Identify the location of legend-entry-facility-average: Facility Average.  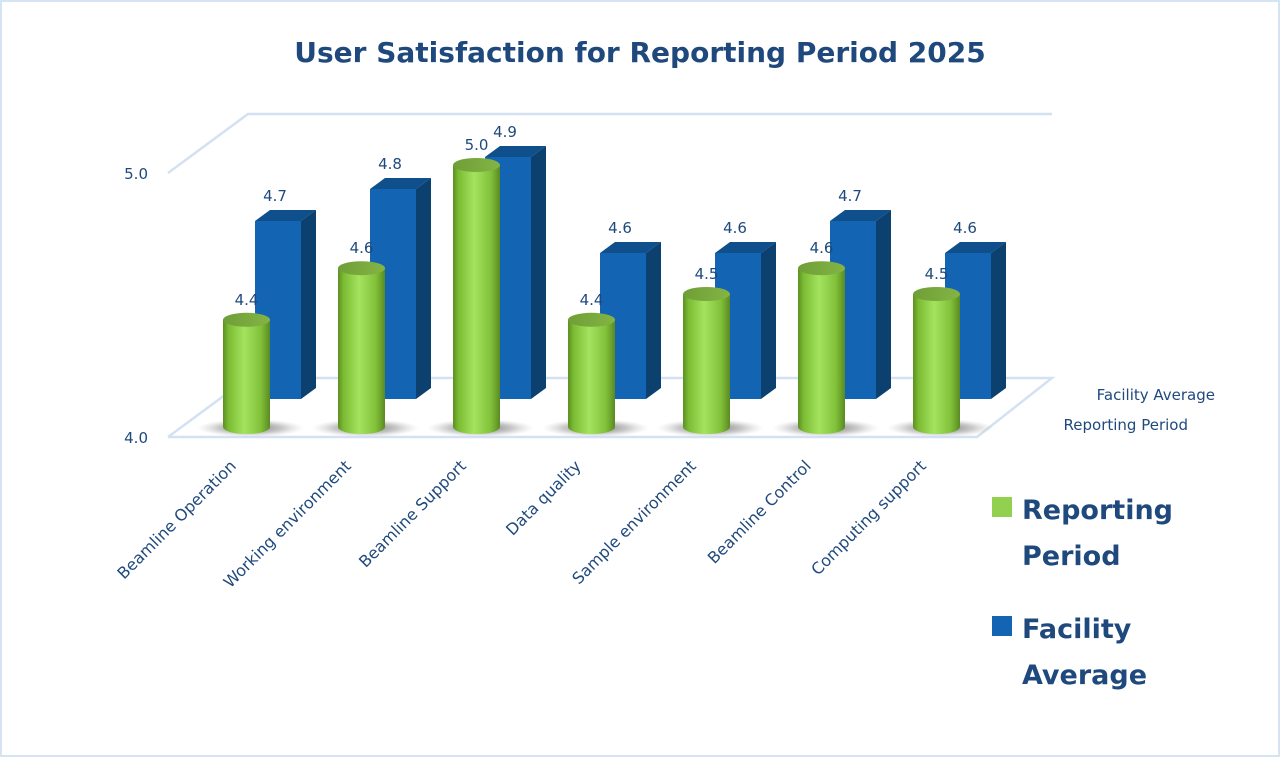
(1069, 652).